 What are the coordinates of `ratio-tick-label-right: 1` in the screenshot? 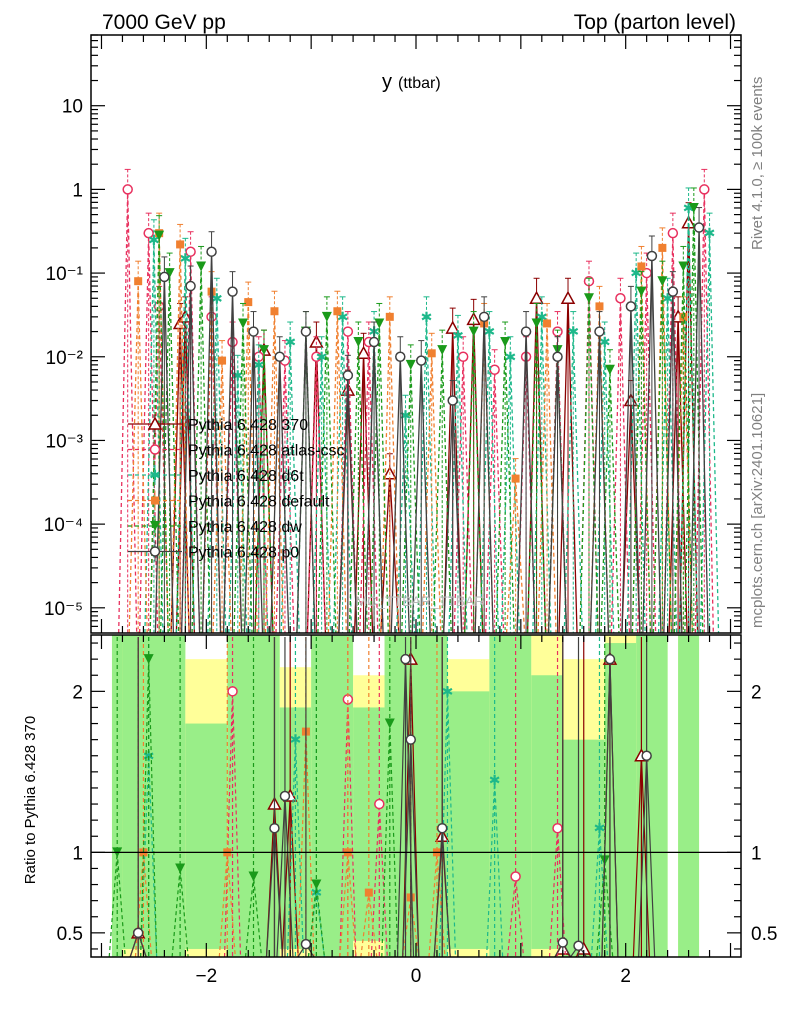 It's located at (756, 853).